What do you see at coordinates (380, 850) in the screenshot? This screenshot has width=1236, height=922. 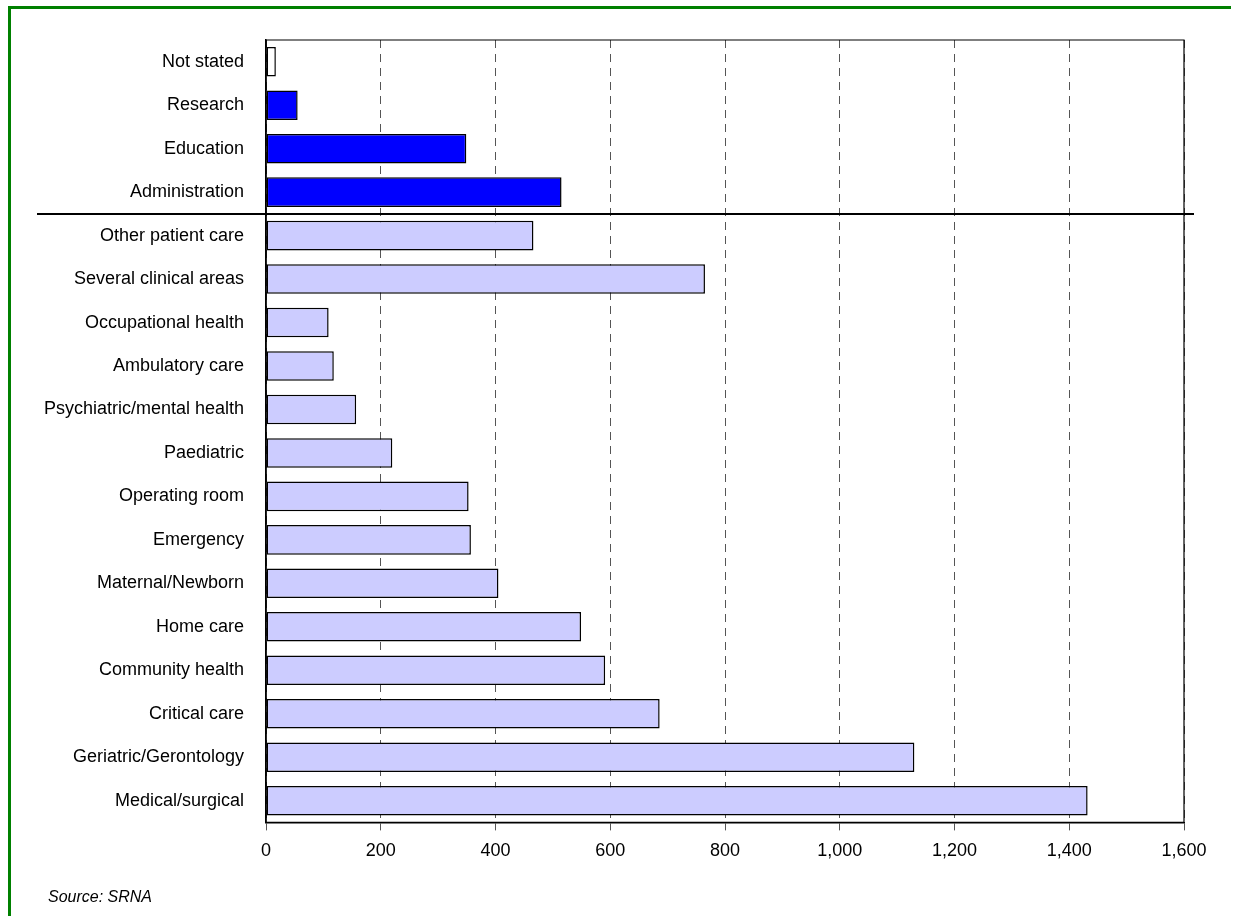 I see `x-tick-label: 200` at bounding box center [380, 850].